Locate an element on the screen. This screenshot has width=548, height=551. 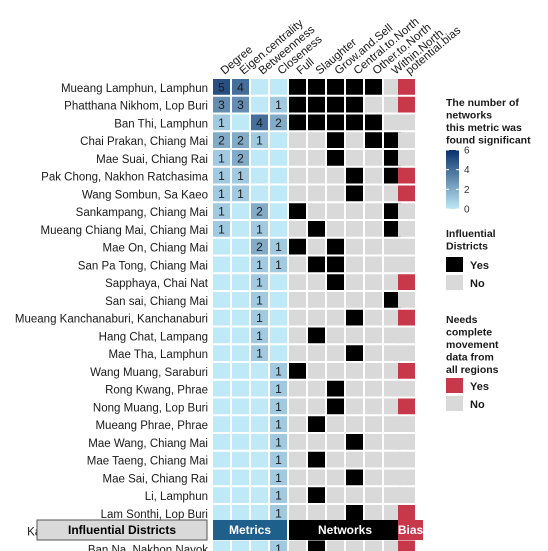
facet-strip-label: Bias is located at coordinates (411, 530).